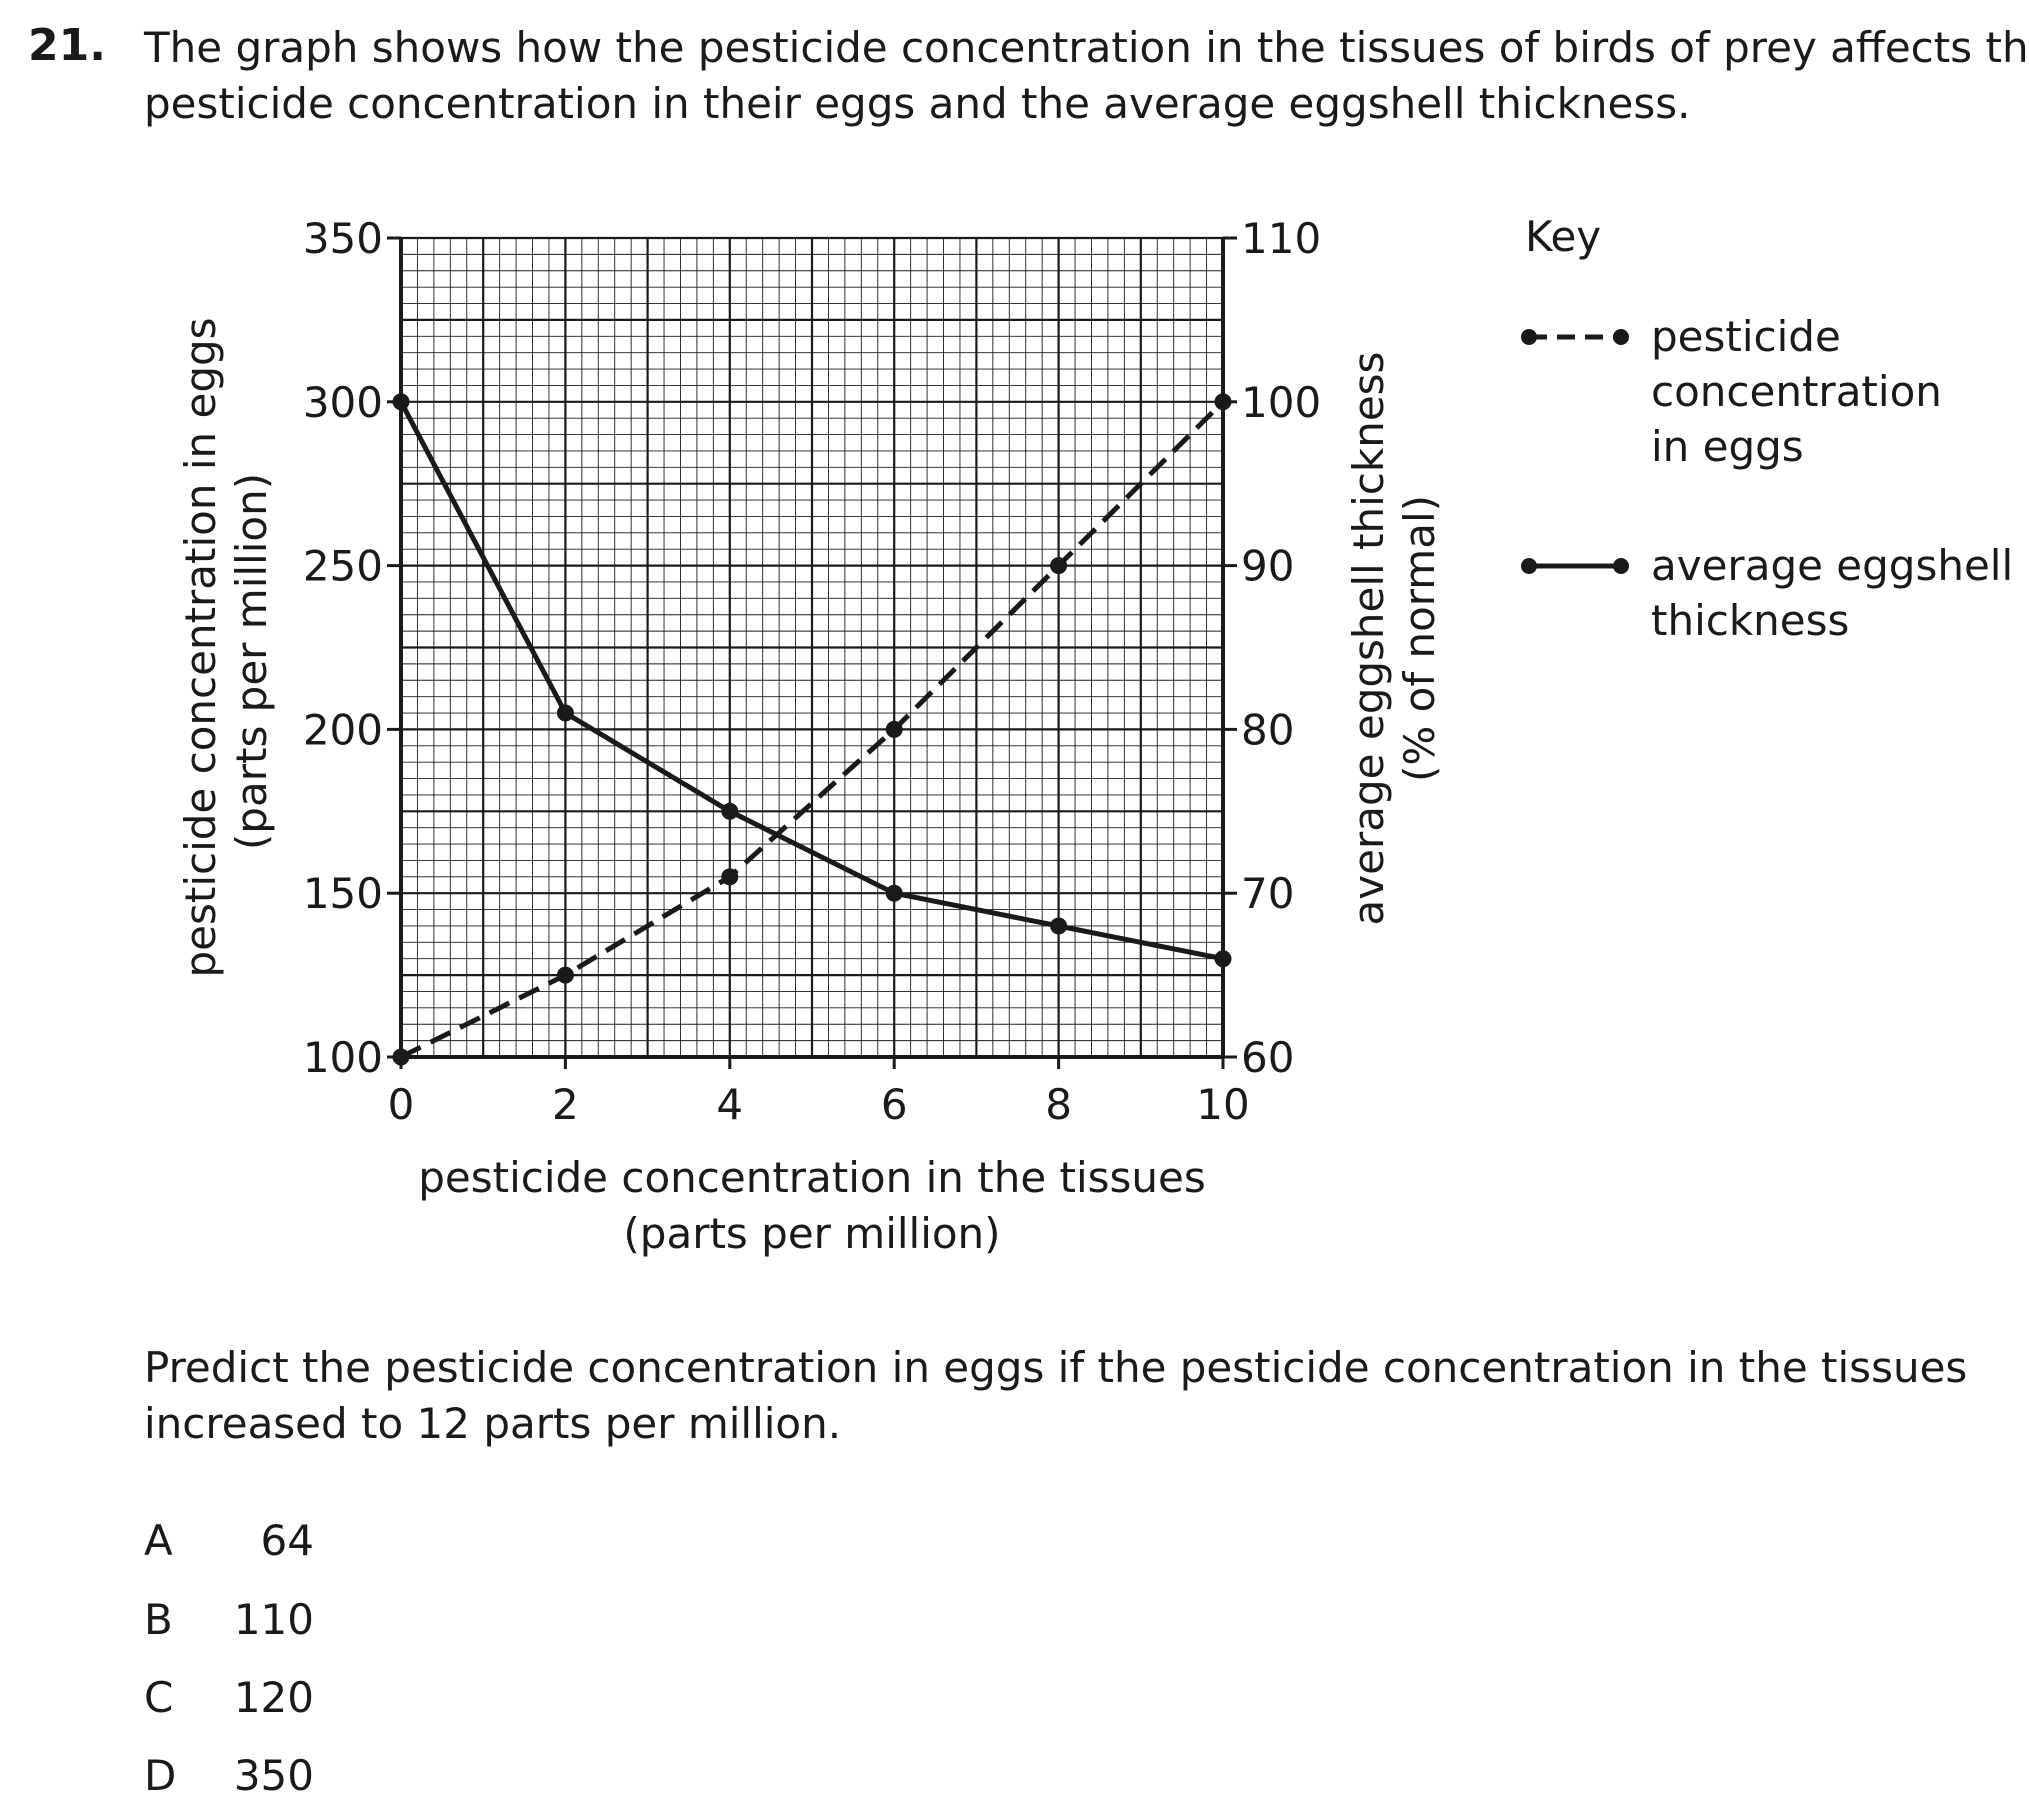  What do you see at coordinates (158, 1619) in the screenshot?
I see `option-letter: B` at bounding box center [158, 1619].